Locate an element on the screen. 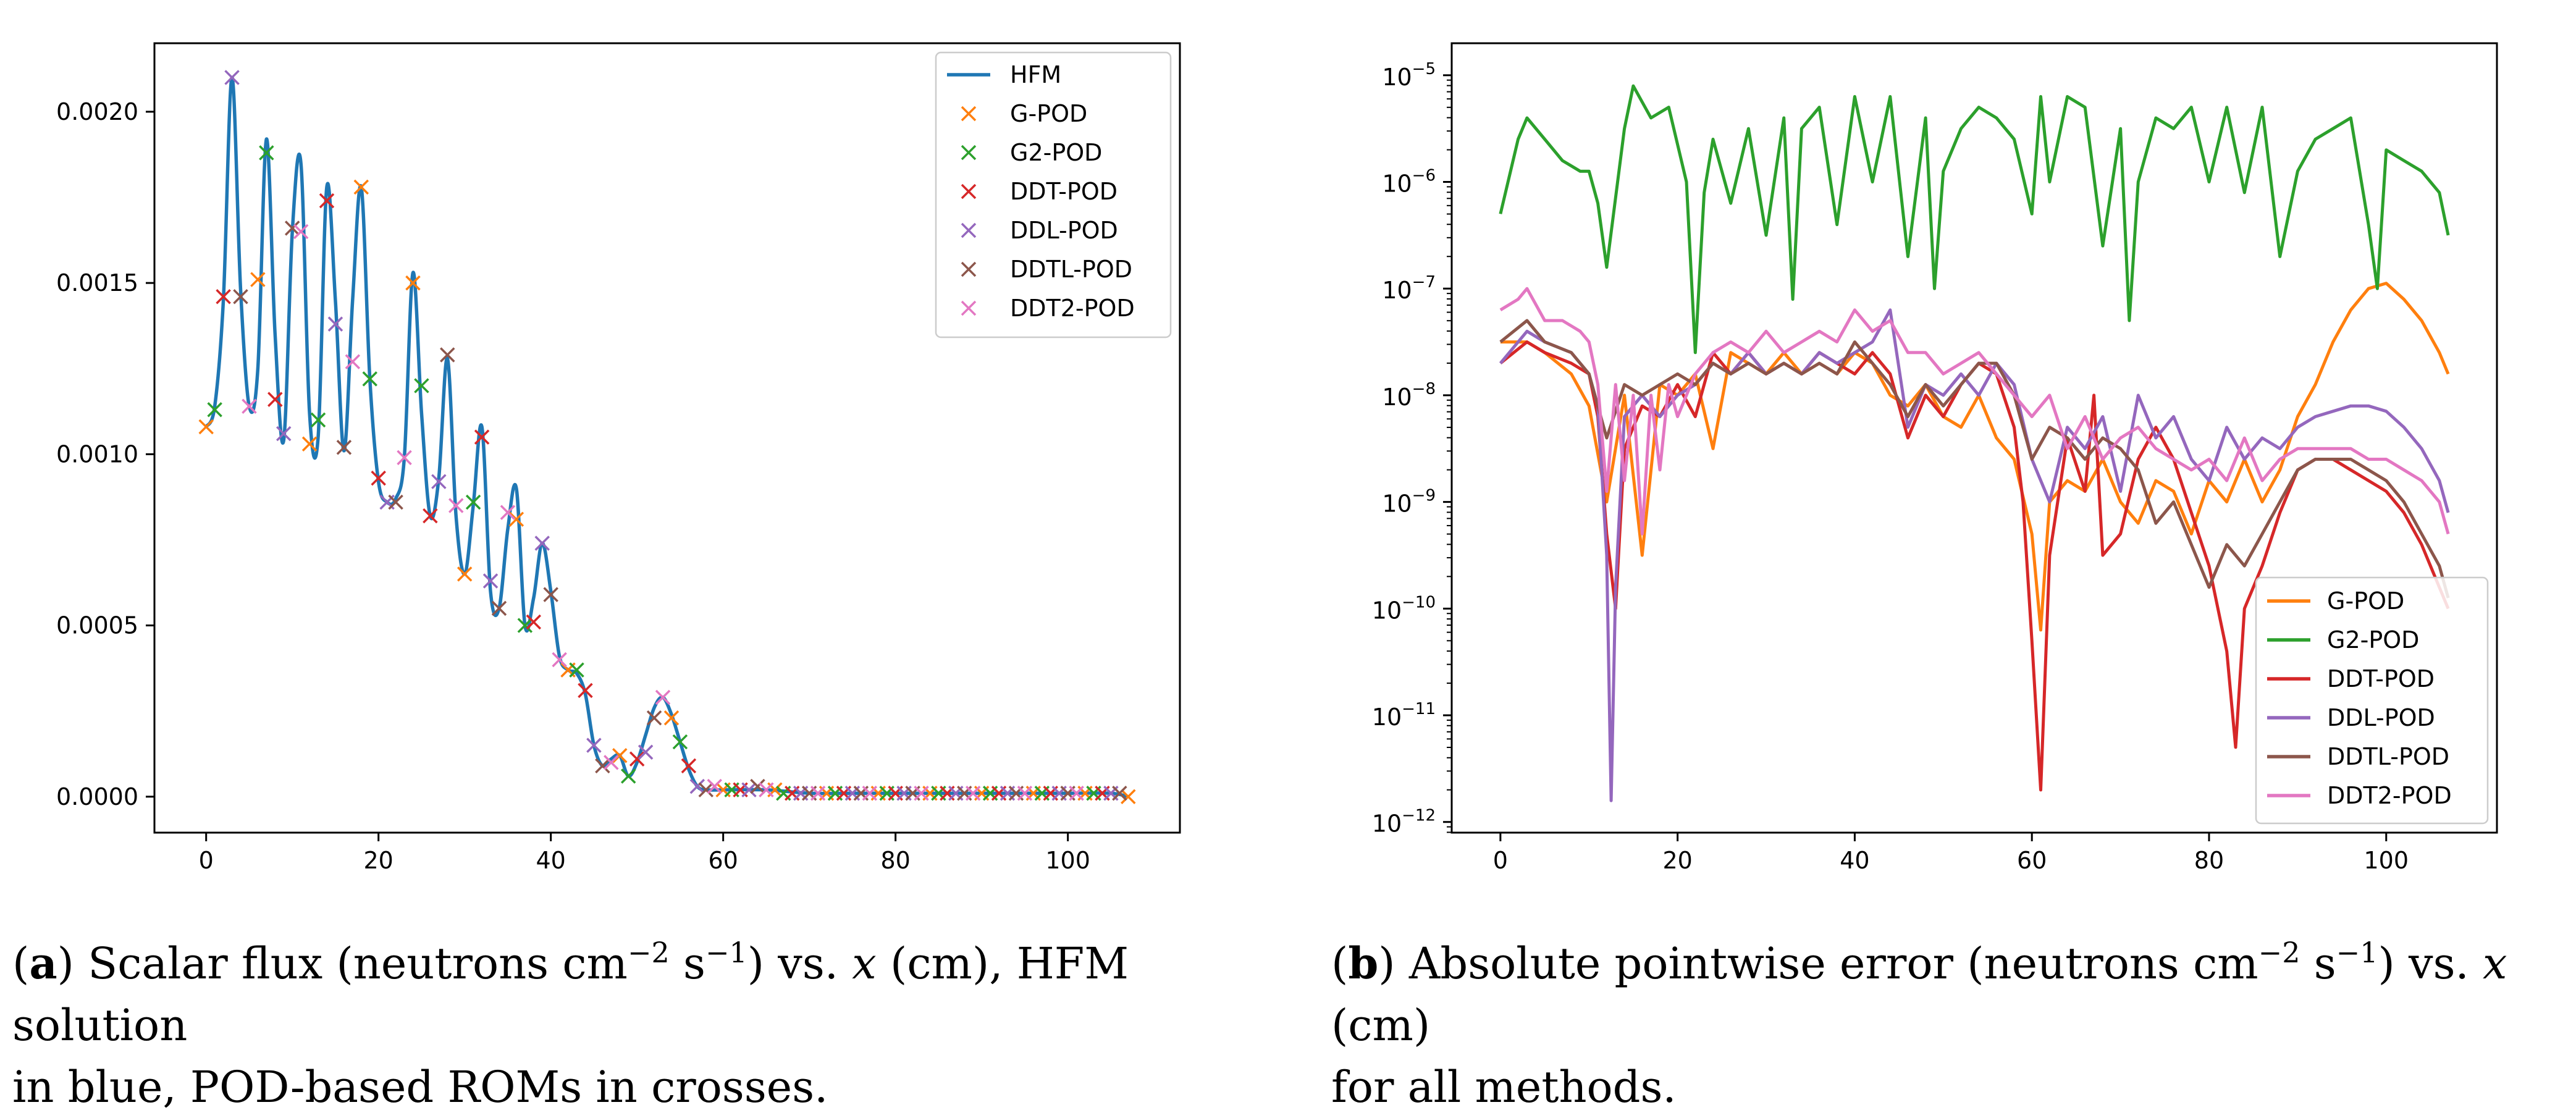 This screenshot has height=1118, width=2576. y-tick-label: 10⁻⁷ is located at coordinates (1409, 288).